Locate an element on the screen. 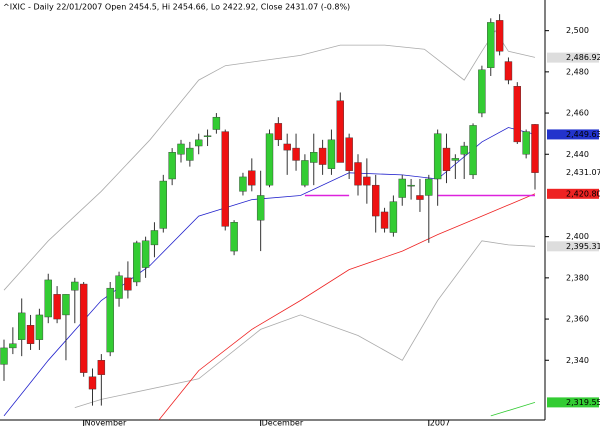 Image resolution: width=600 pixels, height=427 pixels. y-tick-label: 2,440 is located at coordinates (577, 154).